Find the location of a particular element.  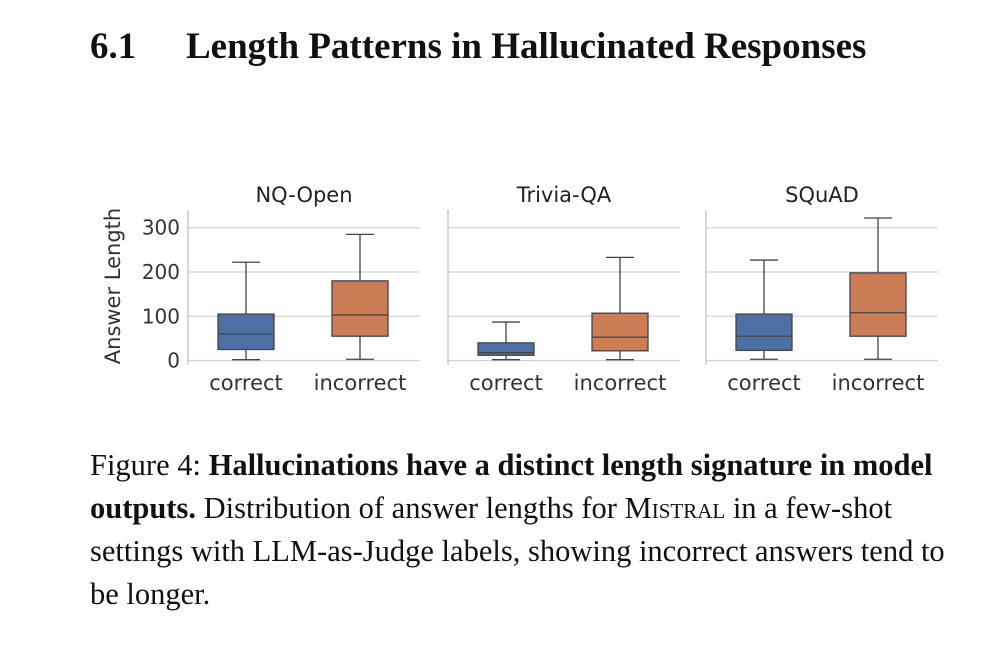

section-number: 6.1 is located at coordinates (113, 46).